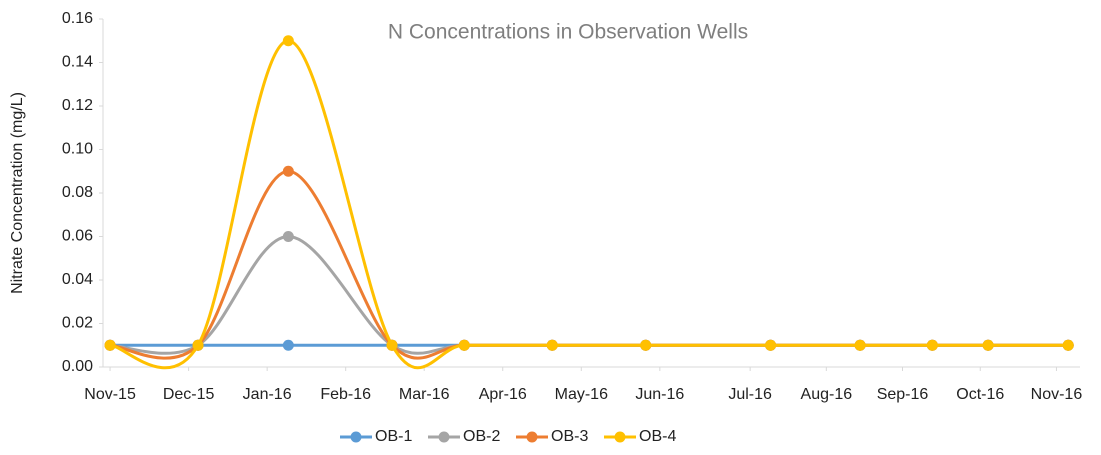 The width and height of the screenshot is (1101, 455). What do you see at coordinates (77, 236) in the screenshot?
I see `y-tick-label: 0.06` at bounding box center [77, 236].